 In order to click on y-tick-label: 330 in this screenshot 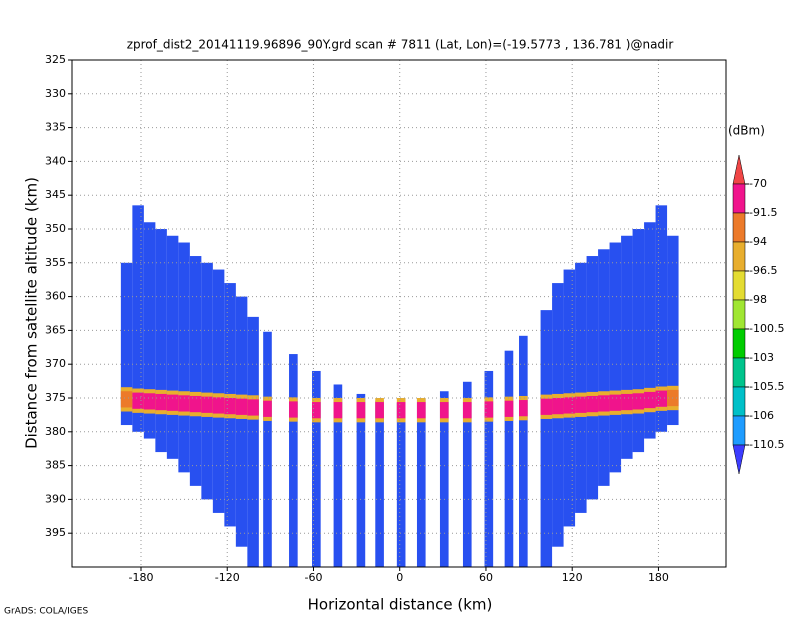, I will do `click(55, 93)`.